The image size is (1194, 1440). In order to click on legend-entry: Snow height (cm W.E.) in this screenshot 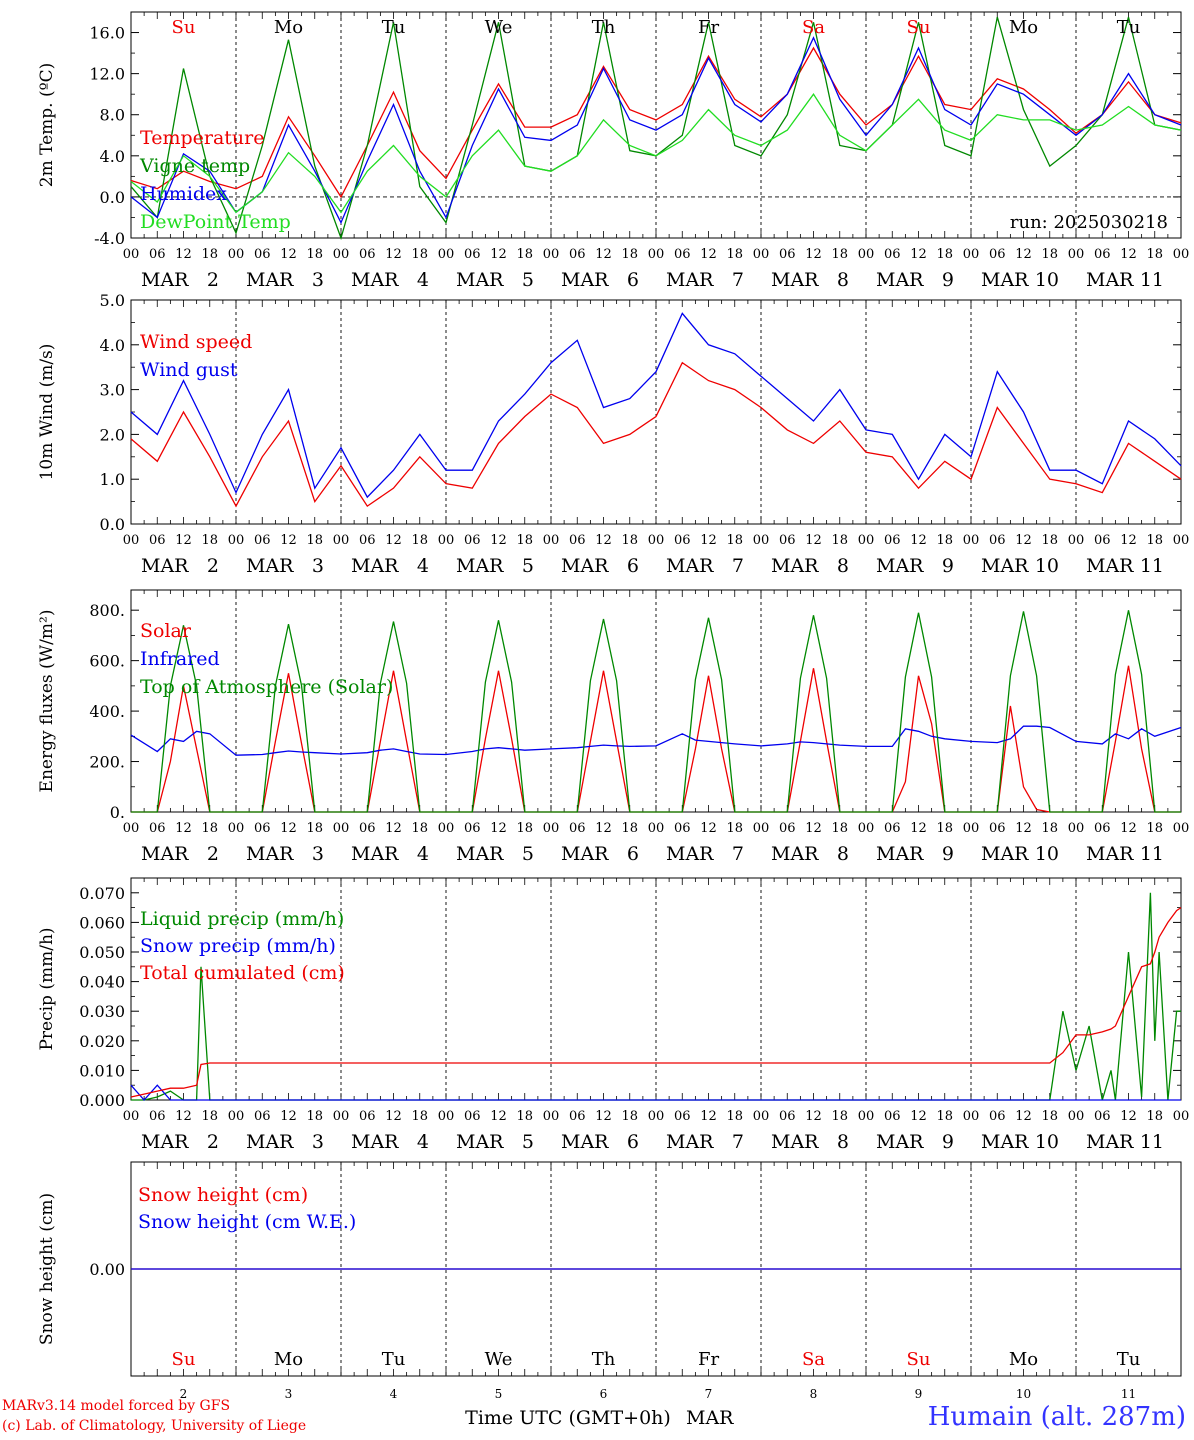, I will do `click(247, 1222)`.